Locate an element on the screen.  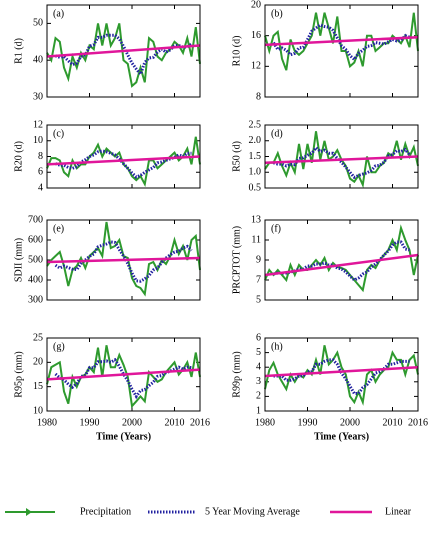
panel: 8 12 16 20 R10 (d) (b) is located at coordinates (325, 51).